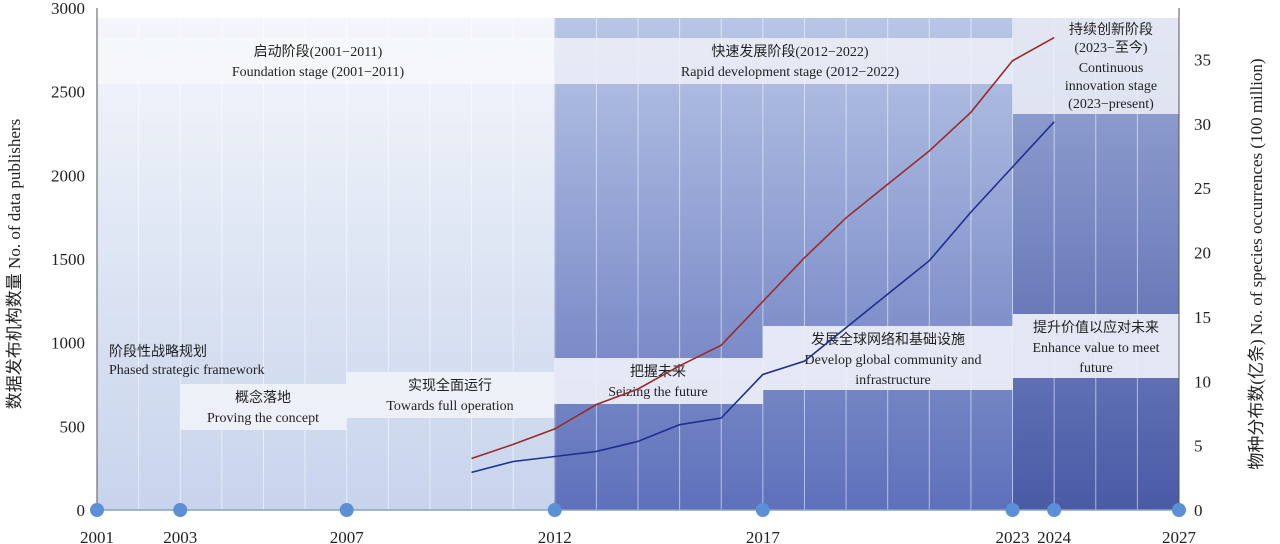  What do you see at coordinates (1096, 327) in the screenshot?
I see `strategy-enhance-zh: 提升价值以应对未来` at bounding box center [1096, 327].